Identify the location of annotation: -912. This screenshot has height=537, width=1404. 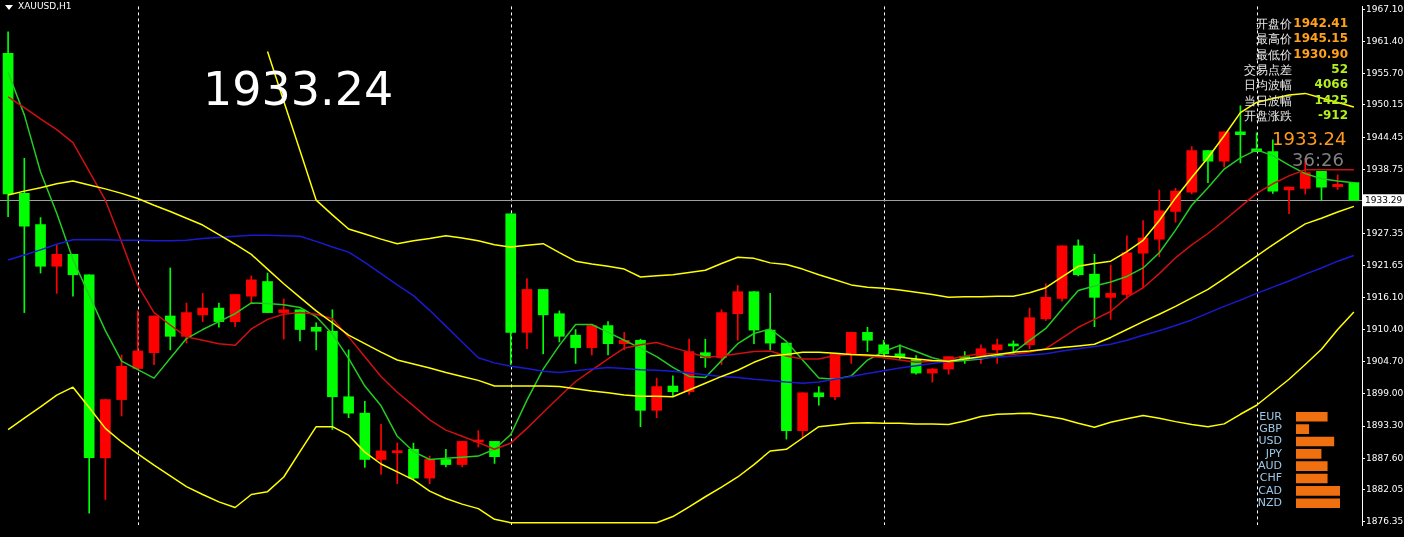
(1332, 114).